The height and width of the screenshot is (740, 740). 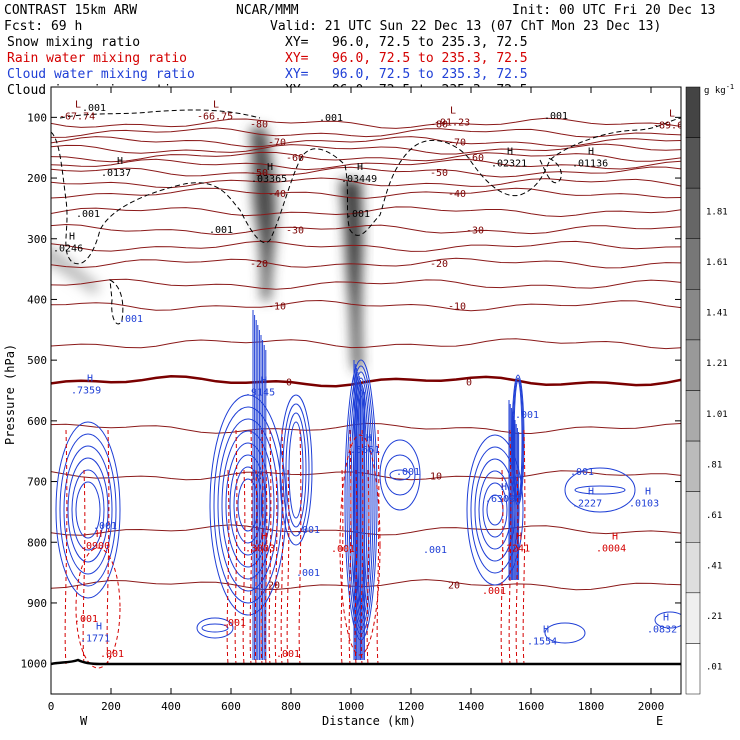 What do you see at coordinates (406, 74) in the screenshot?
I see `legend-xy-cloud-water: XY= 96.0, 72.5 to 235.3, 72.5` at bounding box center [406, 74].